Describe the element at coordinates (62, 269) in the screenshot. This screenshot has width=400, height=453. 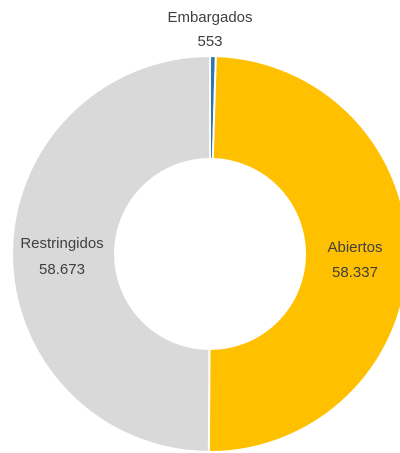
I see `value-label: 58.673` at that location.